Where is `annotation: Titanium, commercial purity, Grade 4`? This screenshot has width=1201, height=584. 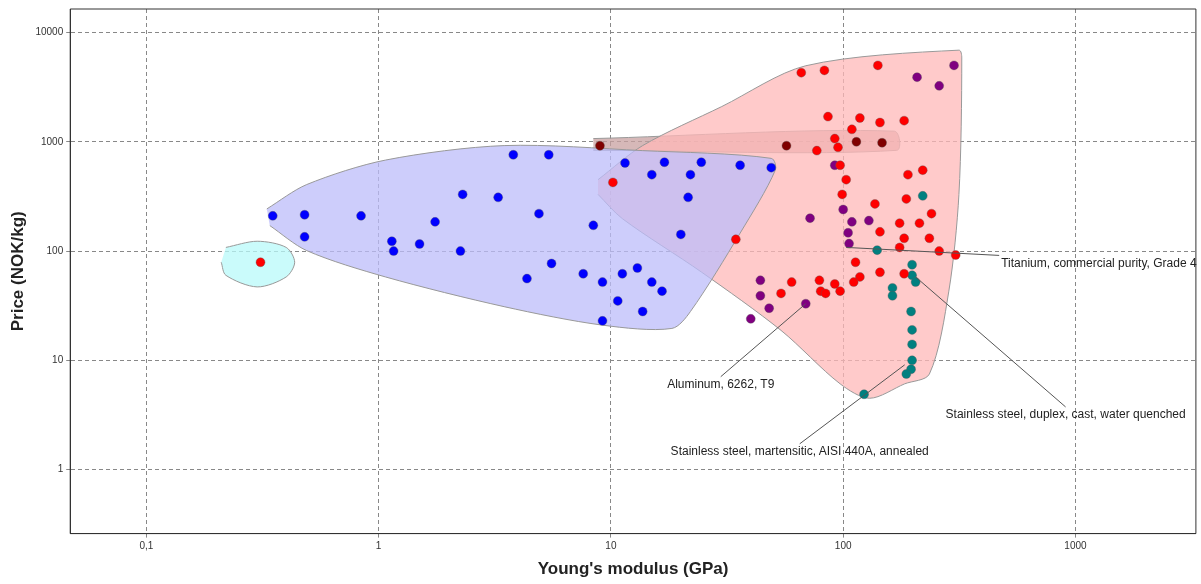 annotation: Titanium, commercial purity, Grade 4 is located at coordinates (1099, 262).